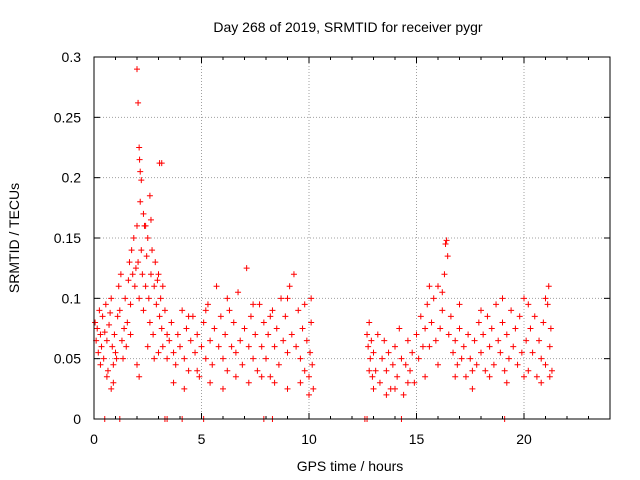 The width and height of the screenshot is (640, 480). Describe the element at coordinates (67, 359) in the screenshot. I see `y-tick-label: 0.05` at that location.